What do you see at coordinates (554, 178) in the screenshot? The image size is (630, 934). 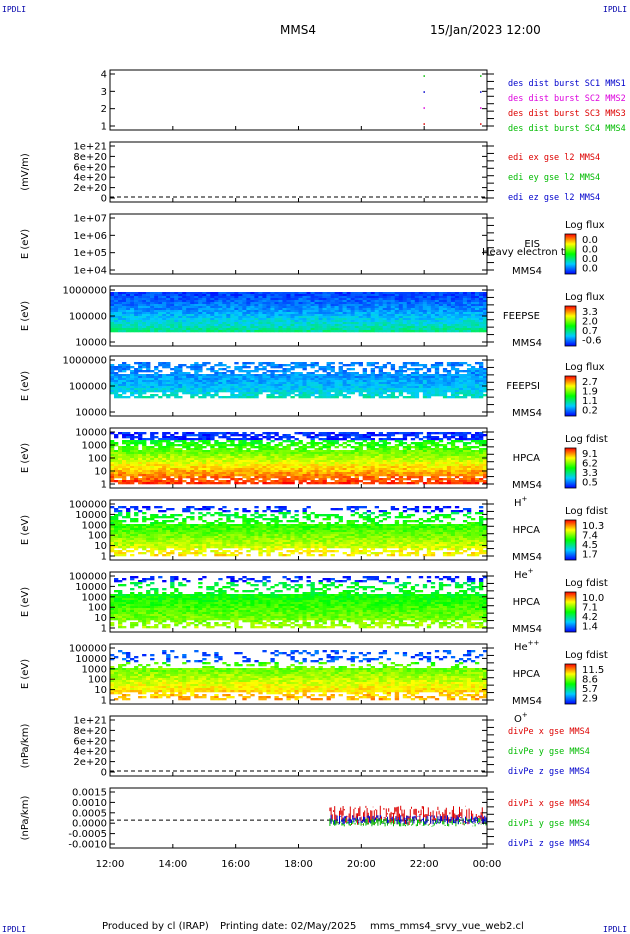 I see `legend-entry: edi ey gse l2 MMS4` at bounding box center [554, 178].